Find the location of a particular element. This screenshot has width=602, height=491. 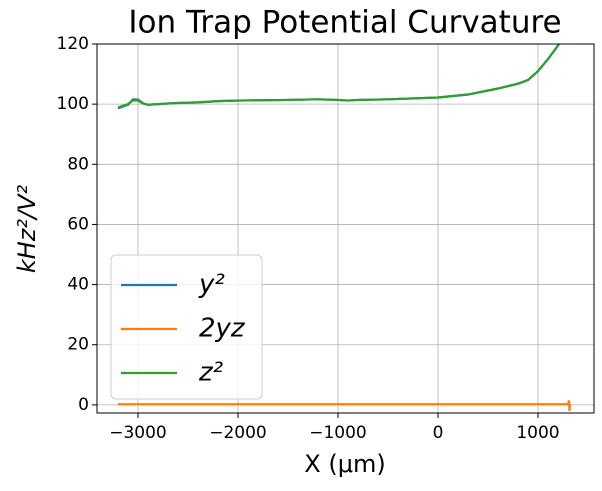

x-axis-label: X (μm) is located at coordinates (344, 464).